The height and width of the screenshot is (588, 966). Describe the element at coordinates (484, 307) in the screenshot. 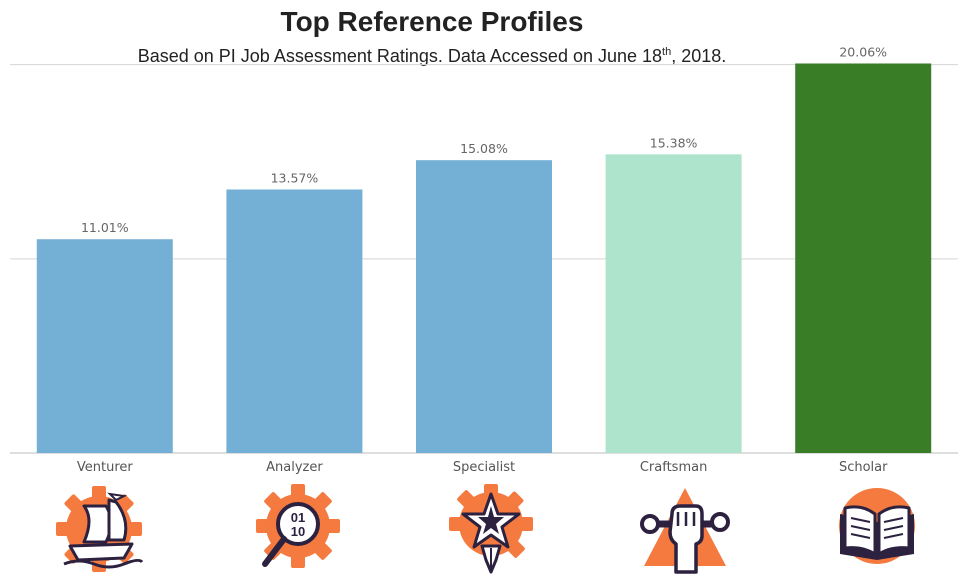

I see `bar-specialist` at that location.